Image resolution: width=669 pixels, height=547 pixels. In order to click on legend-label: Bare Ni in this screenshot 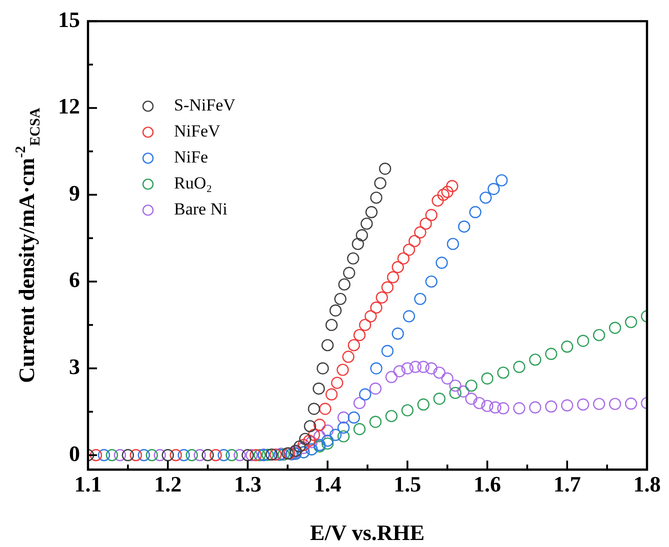, I will do `click(201, 209)`.